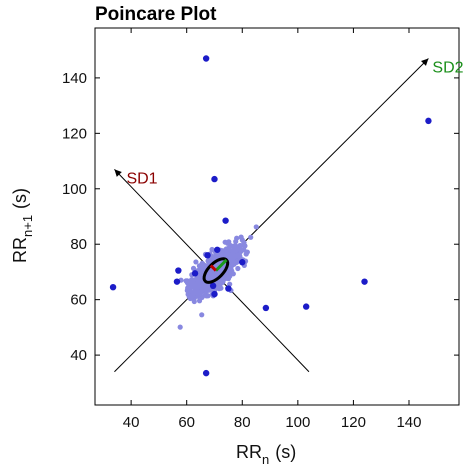 This screenshot has height=475, width=474. What do you see at coordinates (249, 452) in the screenshot?
I see `x-label-main: RR` at bounding box center [249, 452].